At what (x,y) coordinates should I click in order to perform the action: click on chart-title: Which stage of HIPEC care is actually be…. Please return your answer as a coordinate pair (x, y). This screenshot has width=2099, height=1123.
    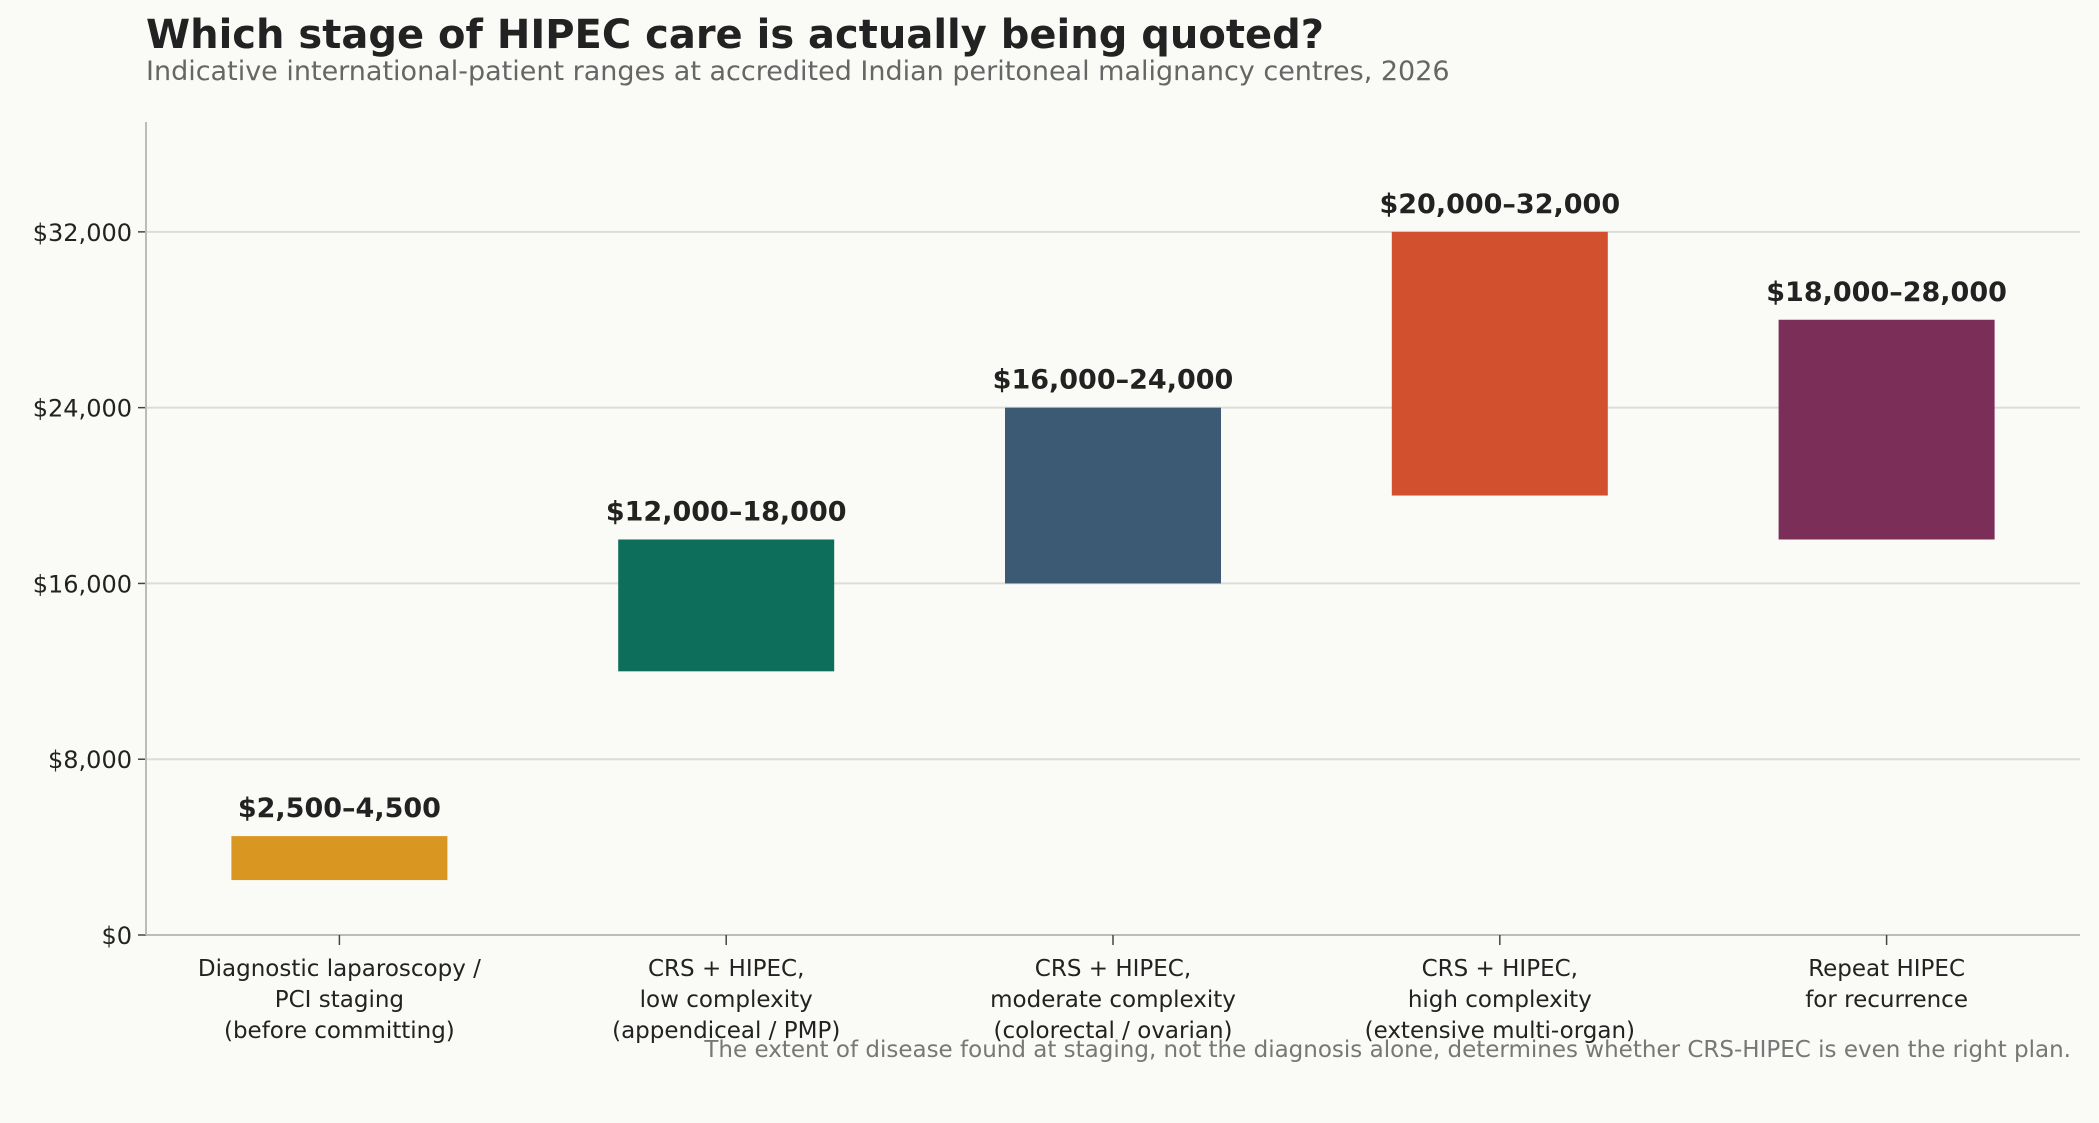
    Looking at the image, I should click on (735, 35).